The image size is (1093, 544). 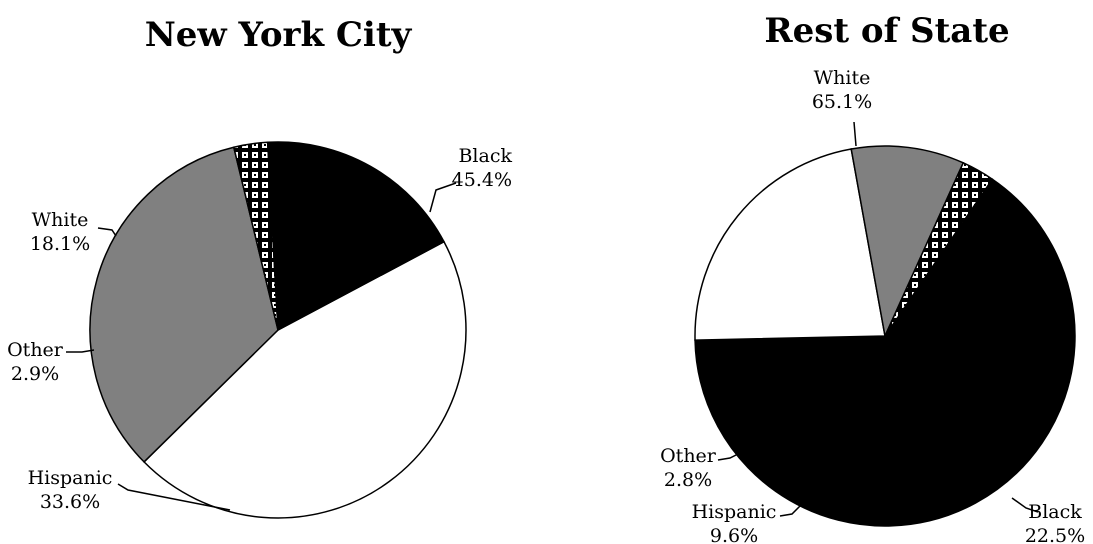 I want to click on pie-slice-white, so click(x=356, y=236).